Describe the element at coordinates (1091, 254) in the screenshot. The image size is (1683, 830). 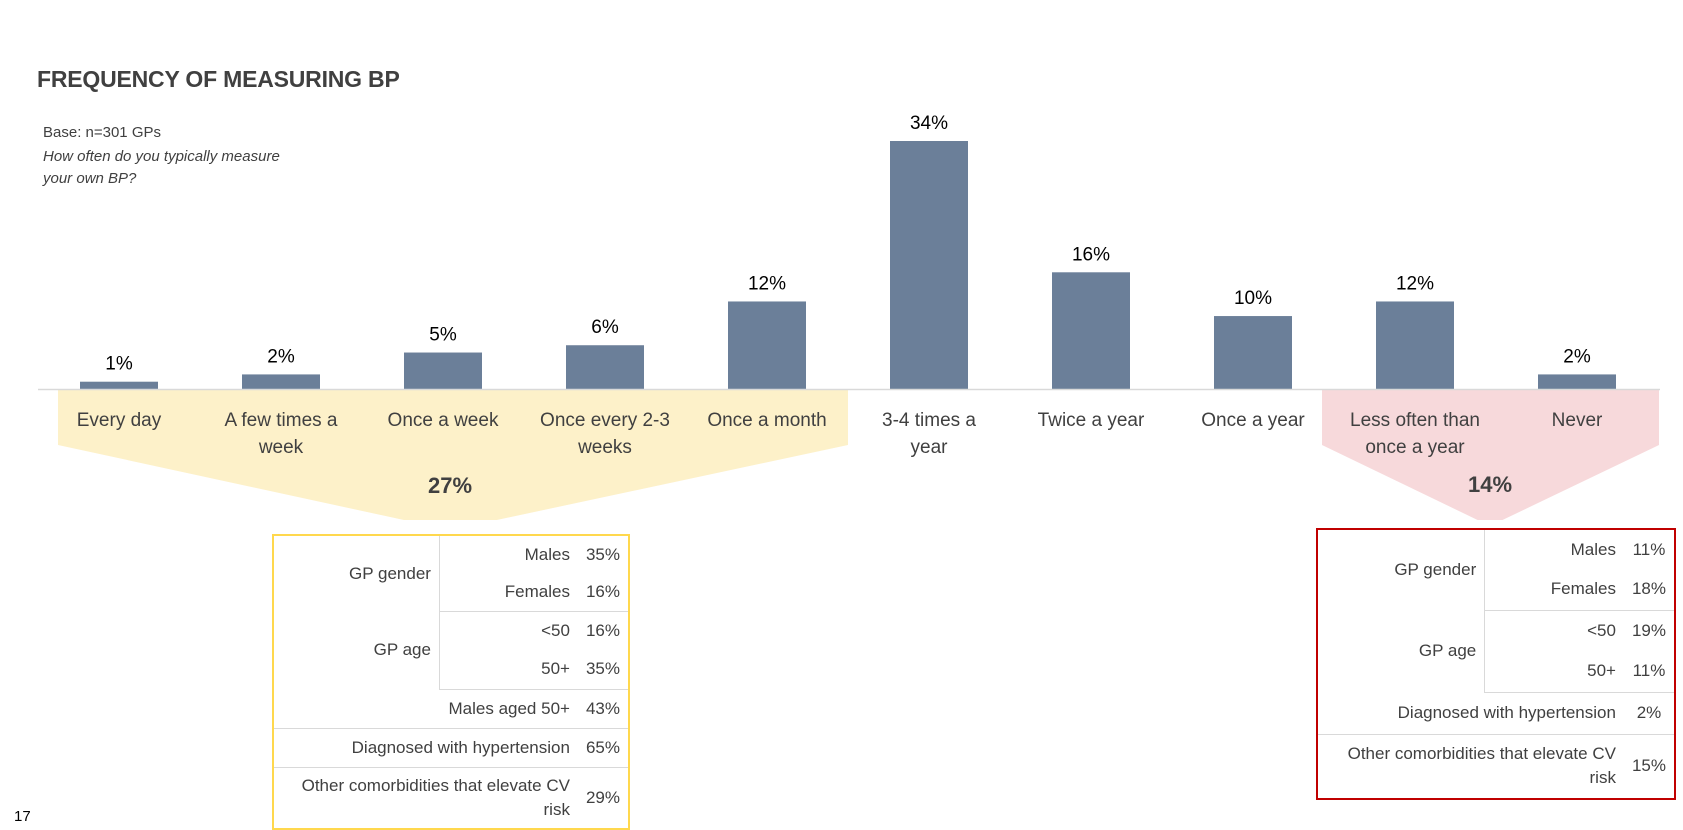
I see `data-label: 16%` at that location.